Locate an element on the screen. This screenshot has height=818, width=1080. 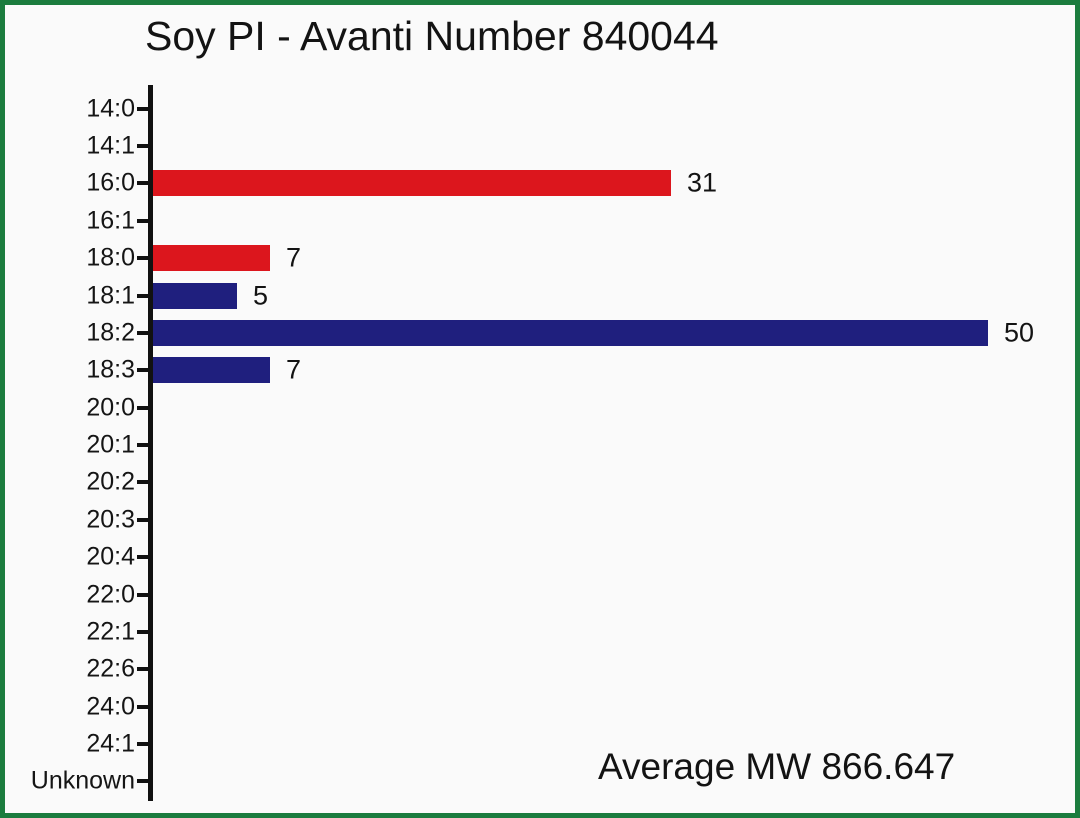
category-label: 18:0 is located at coordinates (110, 257).